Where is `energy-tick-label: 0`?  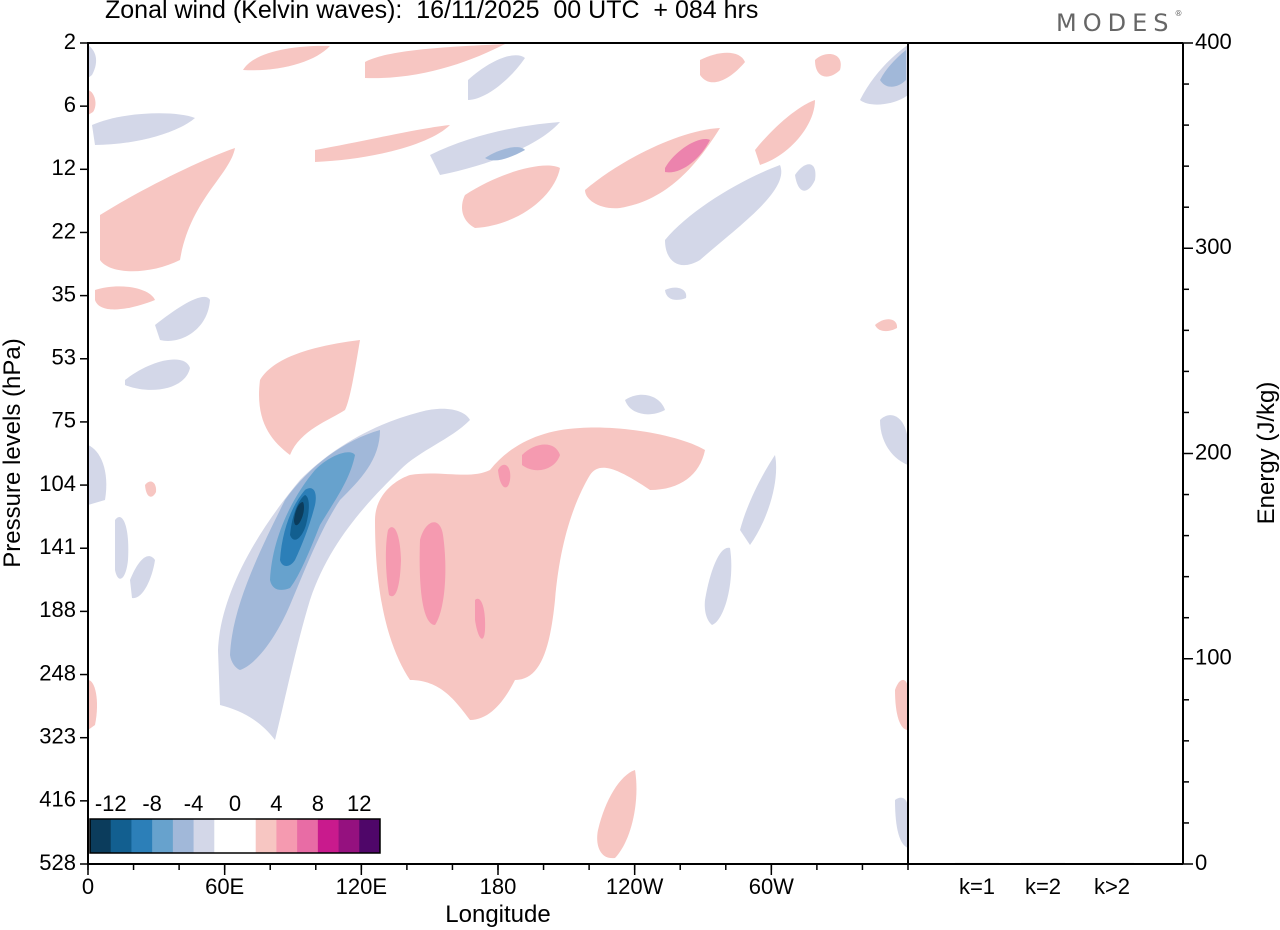 energy-tick-label: 0 is located at coordinates (1201, 862).